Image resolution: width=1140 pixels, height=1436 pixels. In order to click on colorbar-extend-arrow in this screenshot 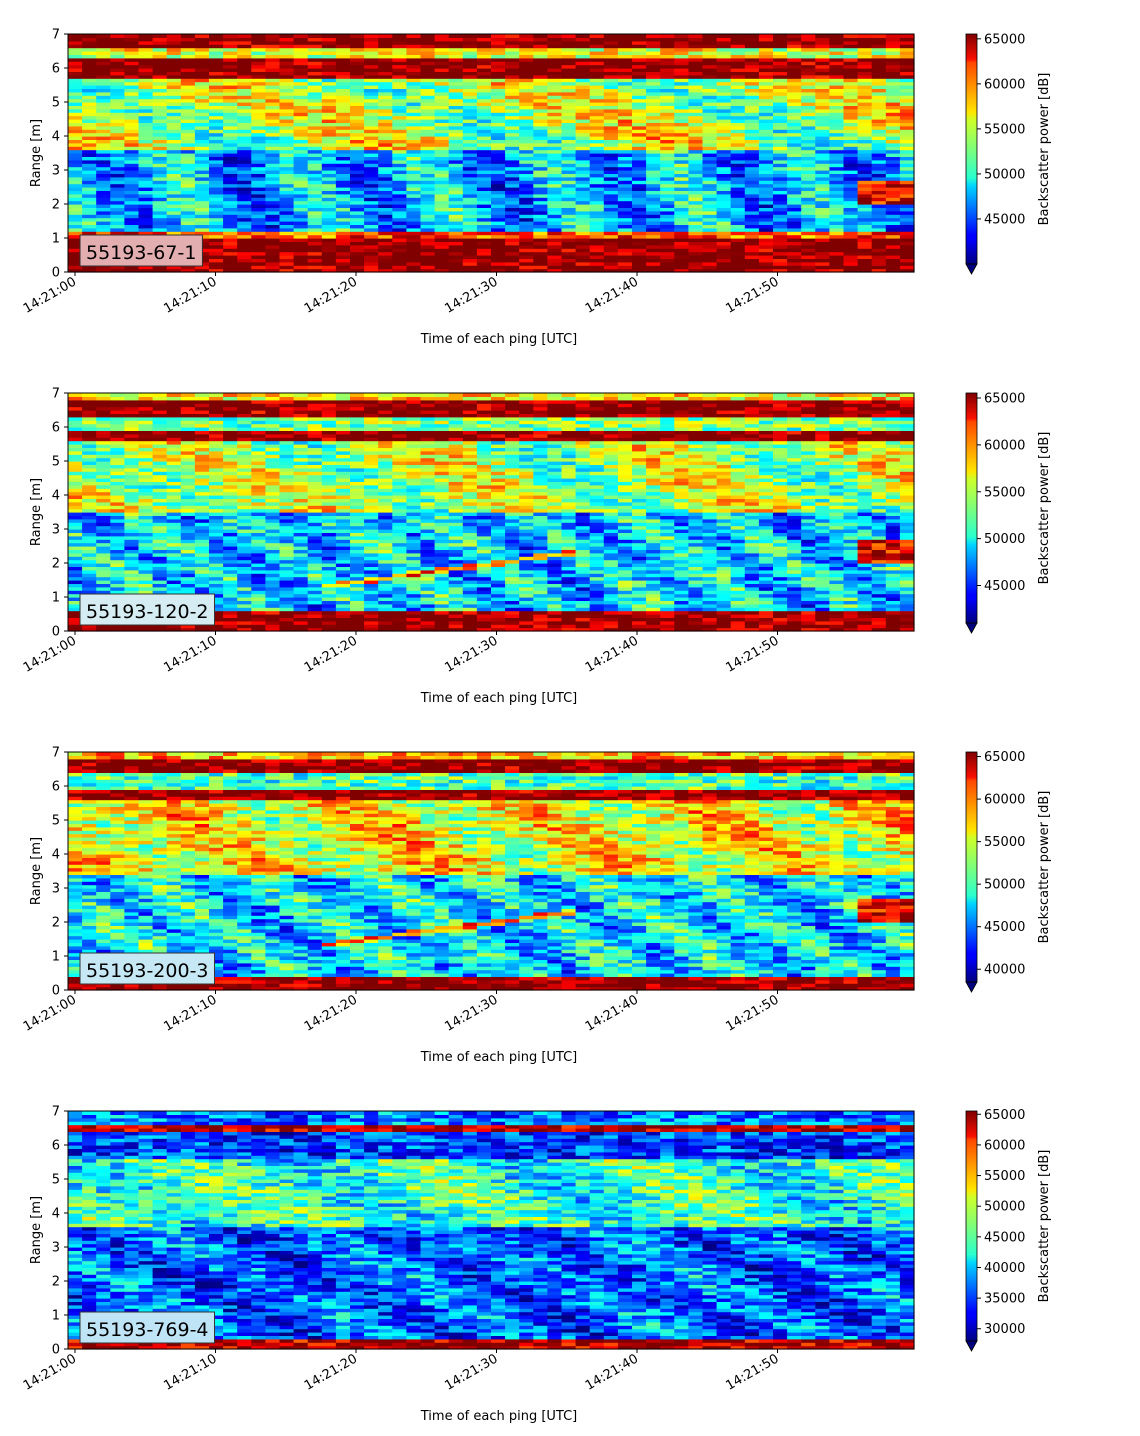, I will do `click(971, 269)`.